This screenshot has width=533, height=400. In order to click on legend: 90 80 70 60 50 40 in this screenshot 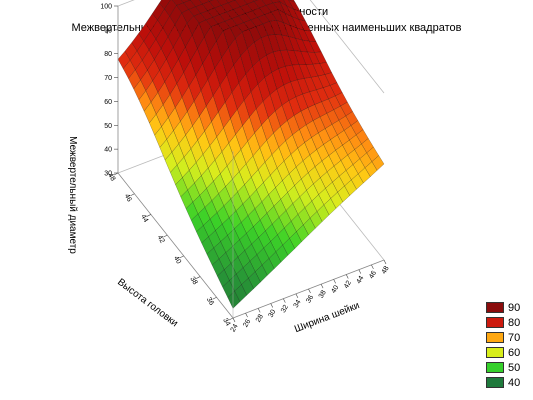, I will do `click(506, 345)`.